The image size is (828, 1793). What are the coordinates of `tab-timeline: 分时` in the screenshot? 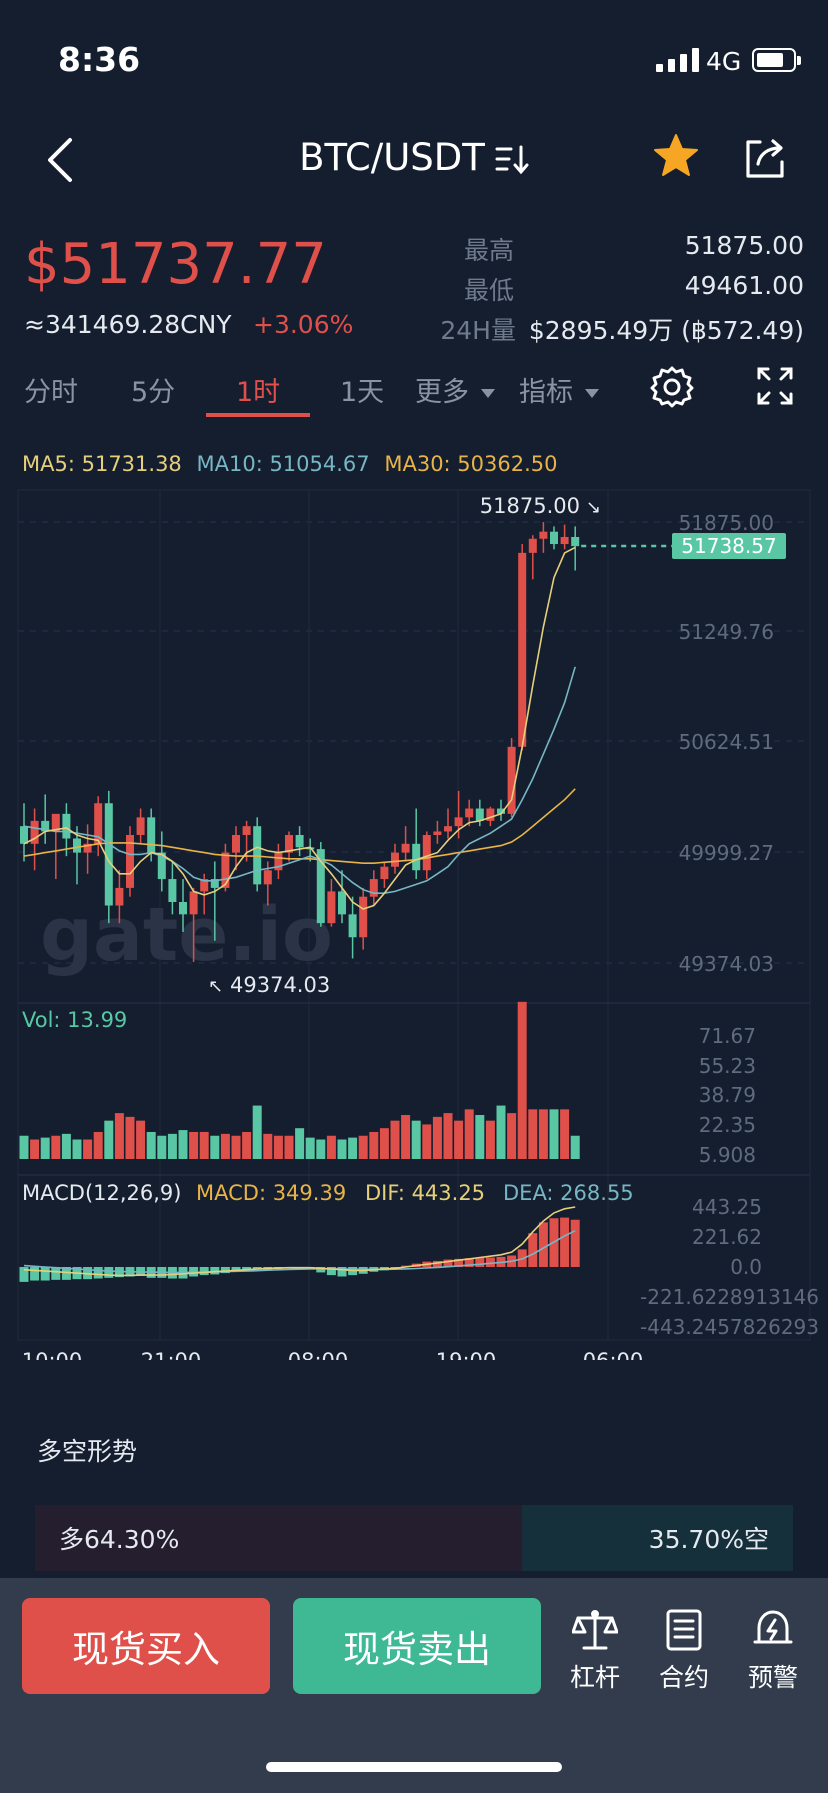 It's located at (51, 392).